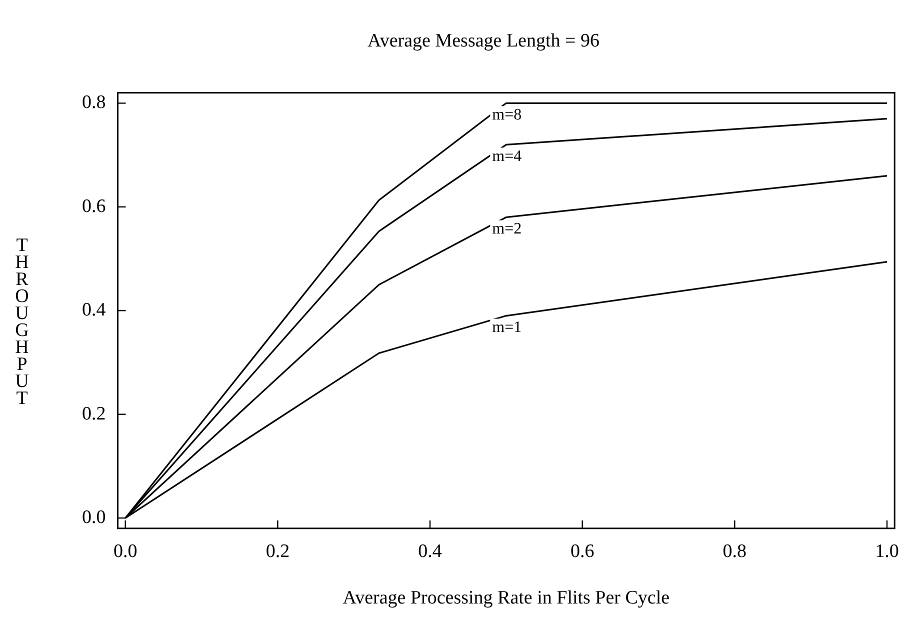  Describe the element at coordinates (582, 551) in the screenshot. I see `x-tick-label: 0.6` at that location.